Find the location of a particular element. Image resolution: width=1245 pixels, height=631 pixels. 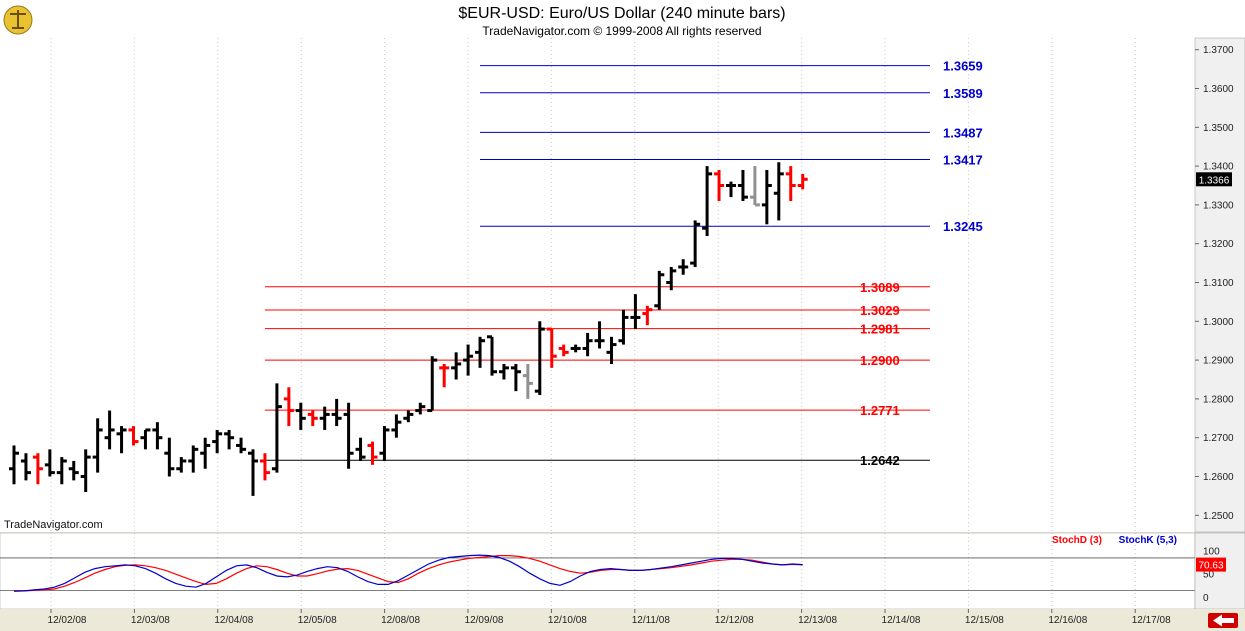

date-tick-label: 12/10/08 is located at coordinates (567, 620).